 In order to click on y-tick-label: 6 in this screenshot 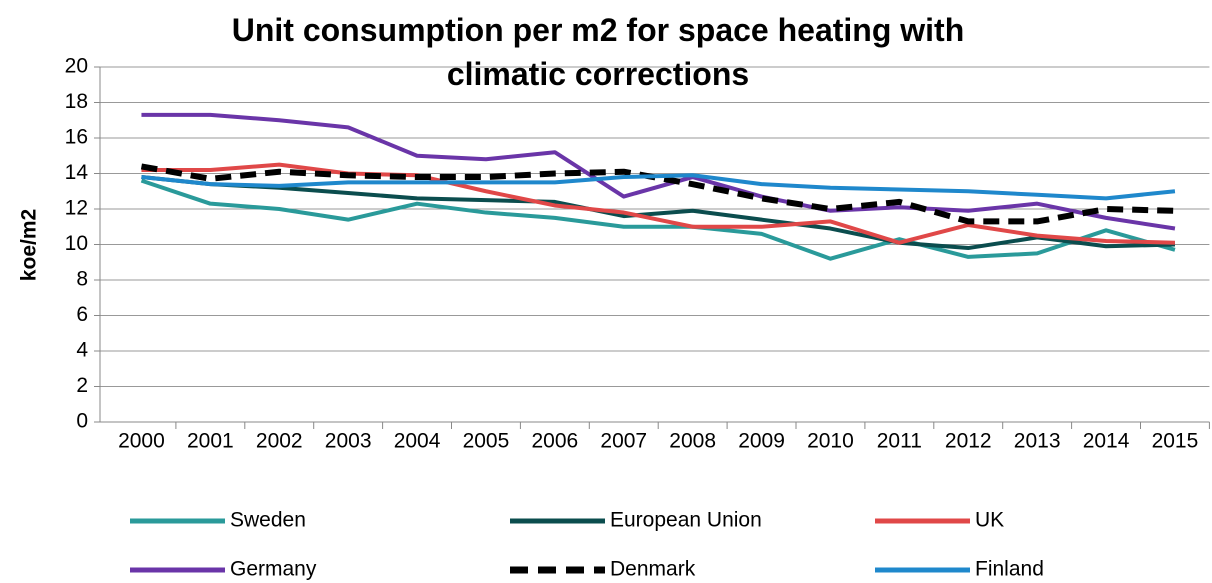, I will do `click(82, 314)`.